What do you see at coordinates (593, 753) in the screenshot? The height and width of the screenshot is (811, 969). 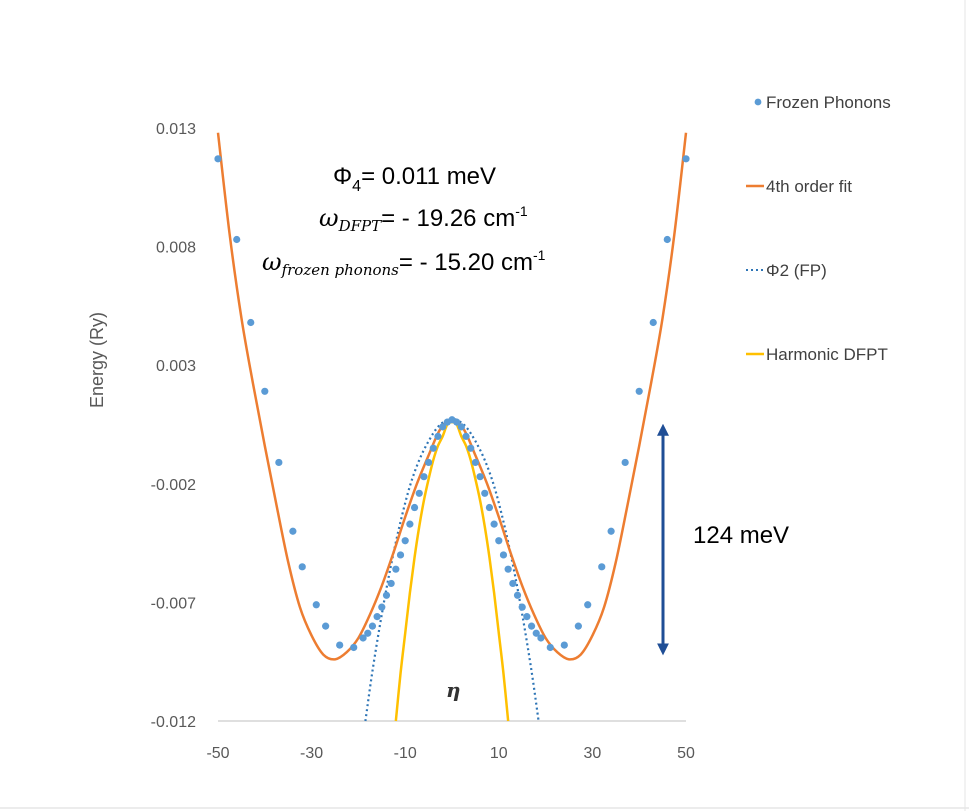 I see `x-tick-label-4: 30` at bounding box center [593, 753].